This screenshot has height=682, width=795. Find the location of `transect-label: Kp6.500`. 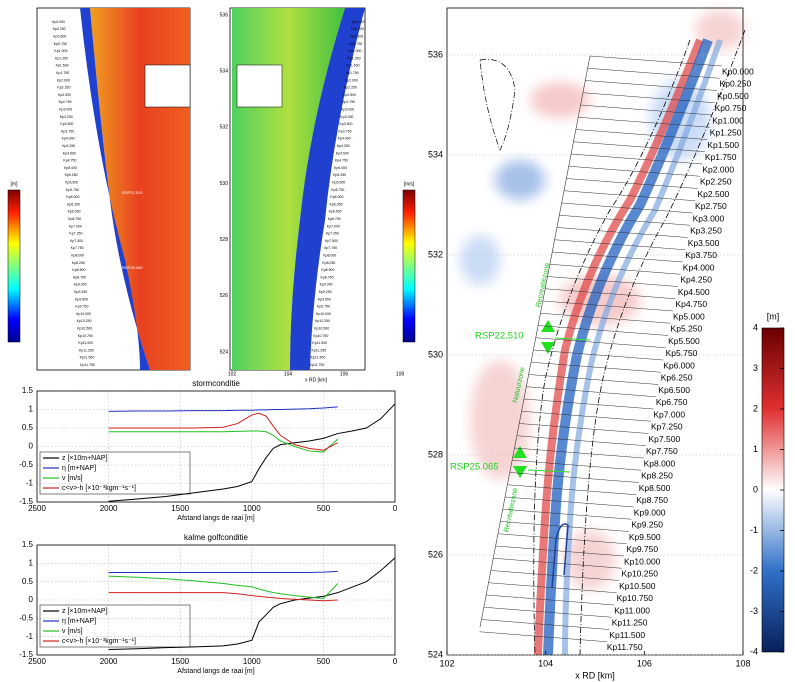

transect-label: Kp6.500 is located at coordinates (674, 390).